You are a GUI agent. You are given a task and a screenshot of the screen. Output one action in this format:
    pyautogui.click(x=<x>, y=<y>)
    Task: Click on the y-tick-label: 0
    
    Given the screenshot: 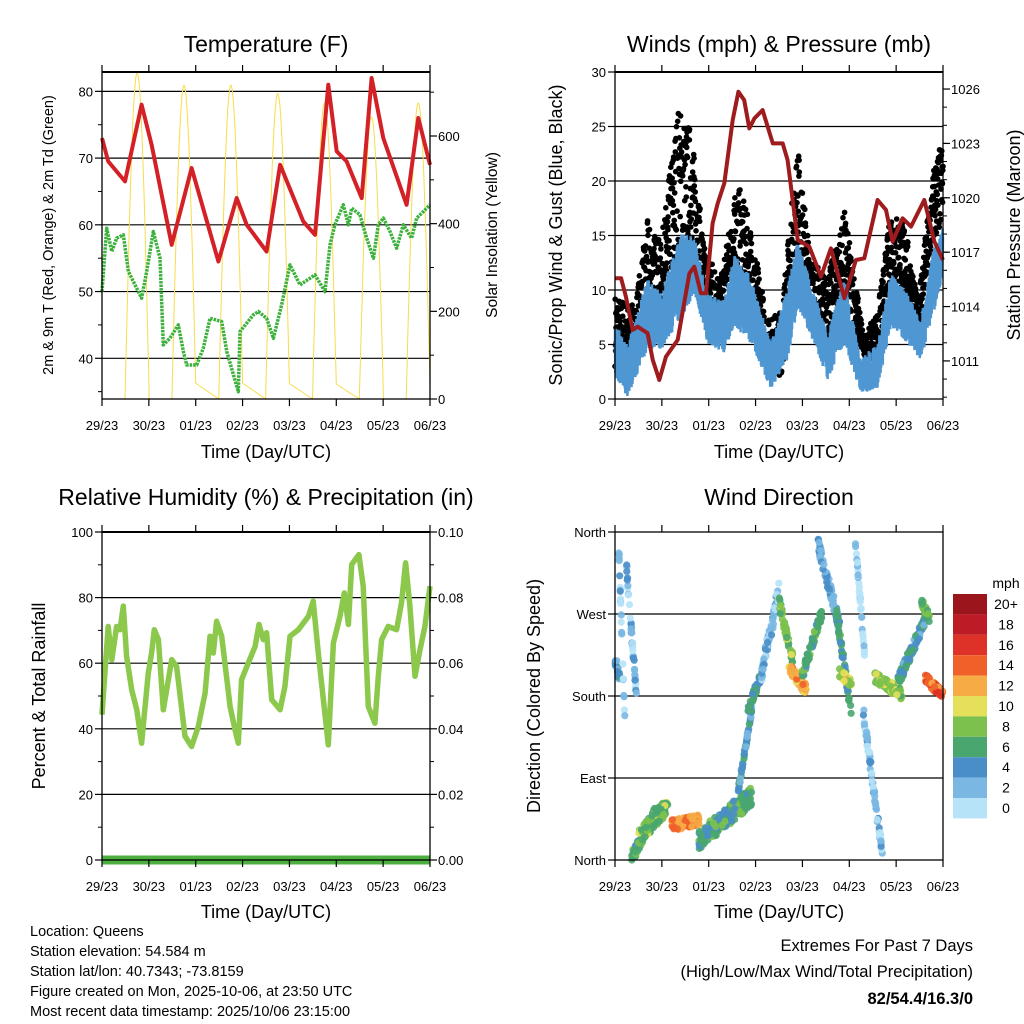 What is the action you would take?
    pyautogui.click(x=89, y=860)
    